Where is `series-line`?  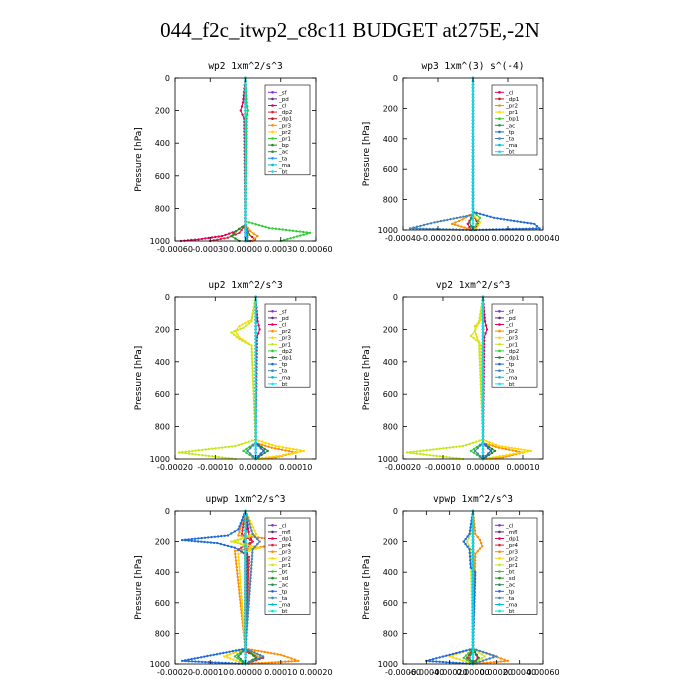 series-line is located at coordinates (445, 378).